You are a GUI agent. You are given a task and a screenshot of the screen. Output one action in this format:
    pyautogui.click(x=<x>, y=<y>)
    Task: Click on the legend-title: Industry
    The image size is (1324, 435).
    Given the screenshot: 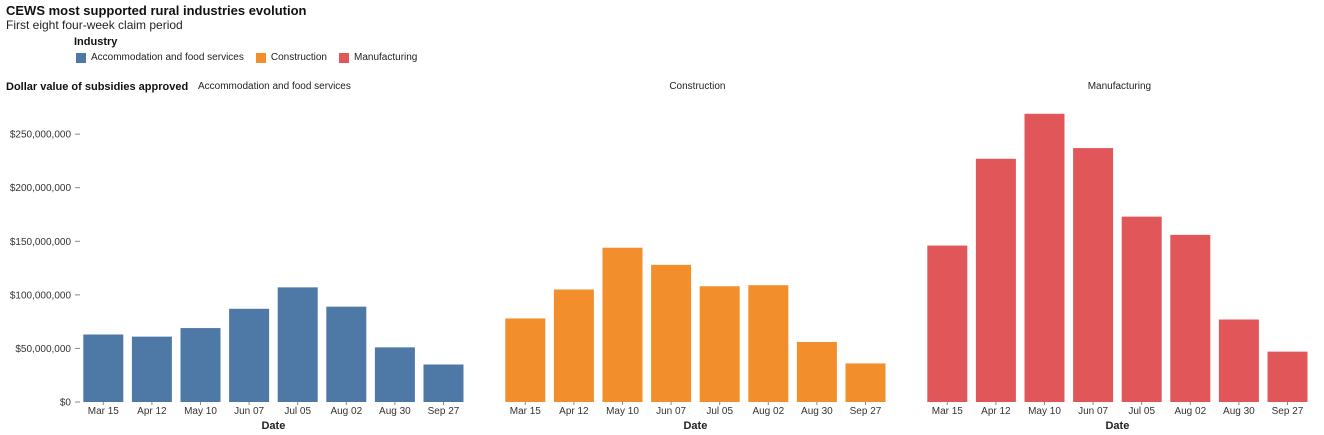 What is the action you would take?
    pyautogui.click(x=96, y=42)
    